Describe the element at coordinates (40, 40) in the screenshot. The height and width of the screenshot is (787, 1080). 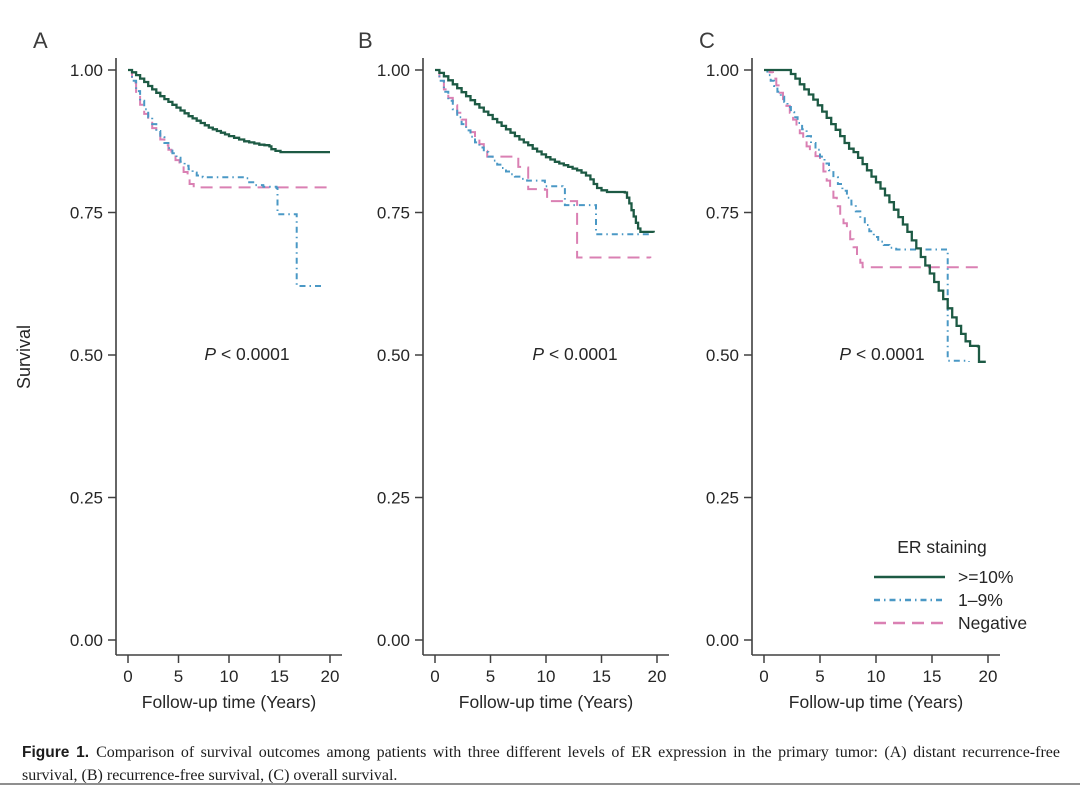
I see `panel-letter: A` at that location.